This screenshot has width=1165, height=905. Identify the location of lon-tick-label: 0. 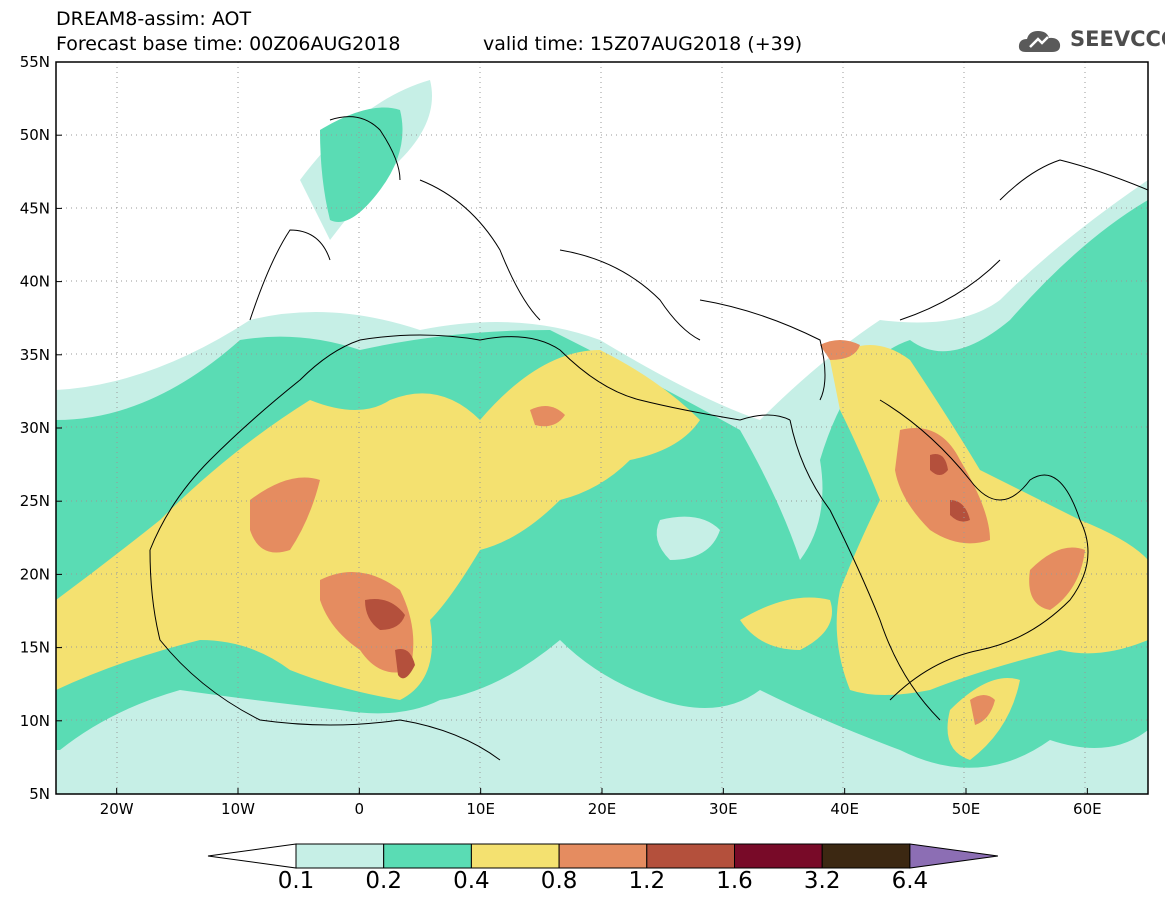
(360, 809).